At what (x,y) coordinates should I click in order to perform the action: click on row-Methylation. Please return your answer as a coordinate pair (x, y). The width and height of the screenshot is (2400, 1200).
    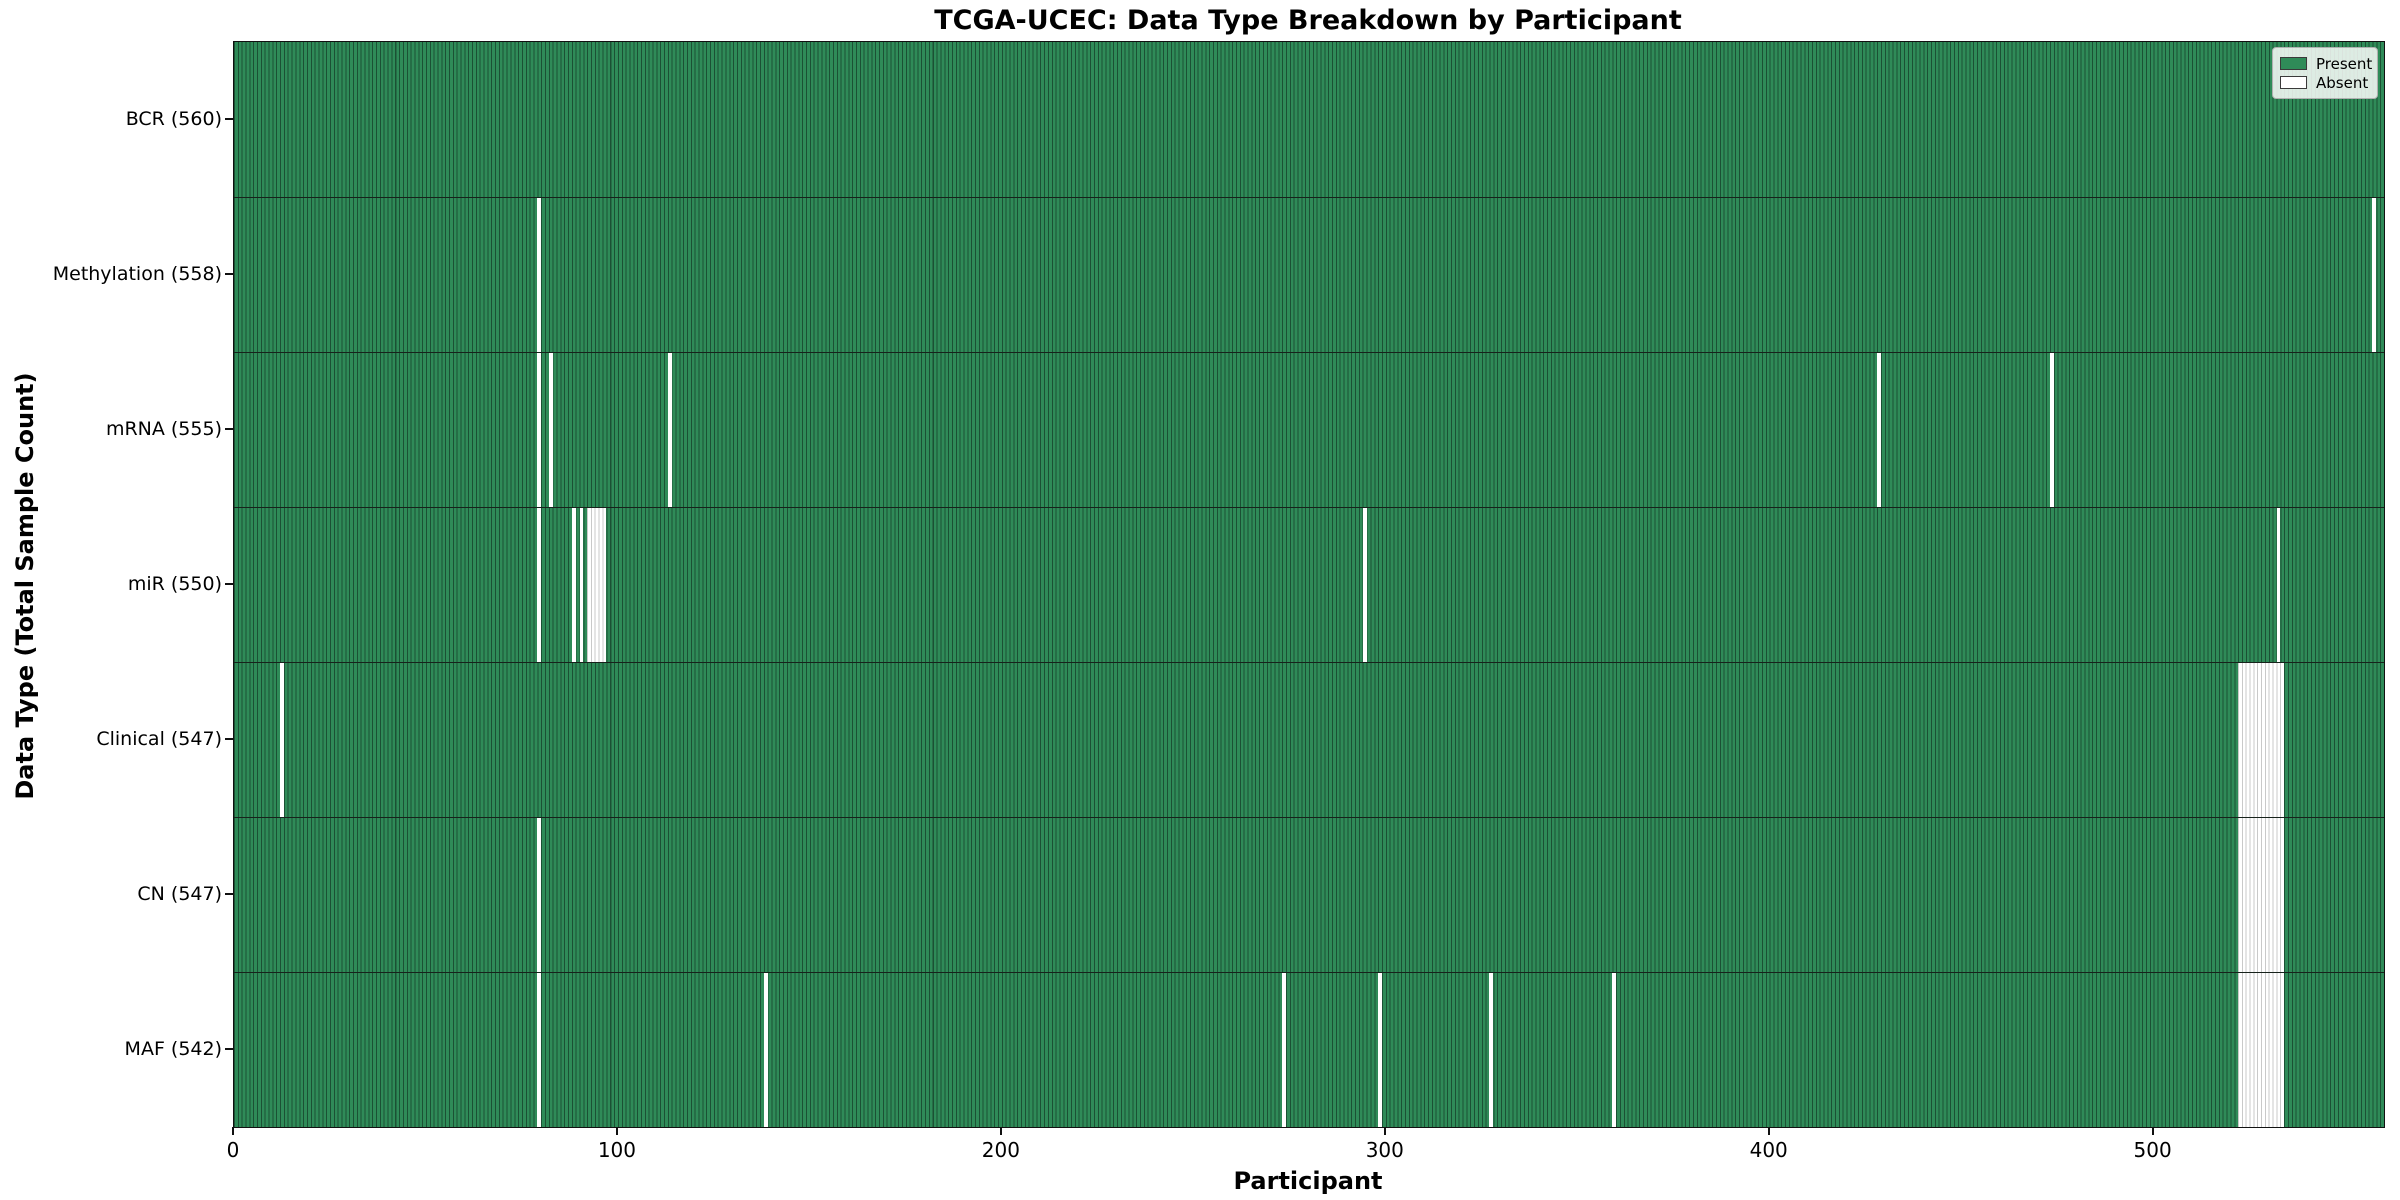
    Looking at the image, I should click on (1309, 274).